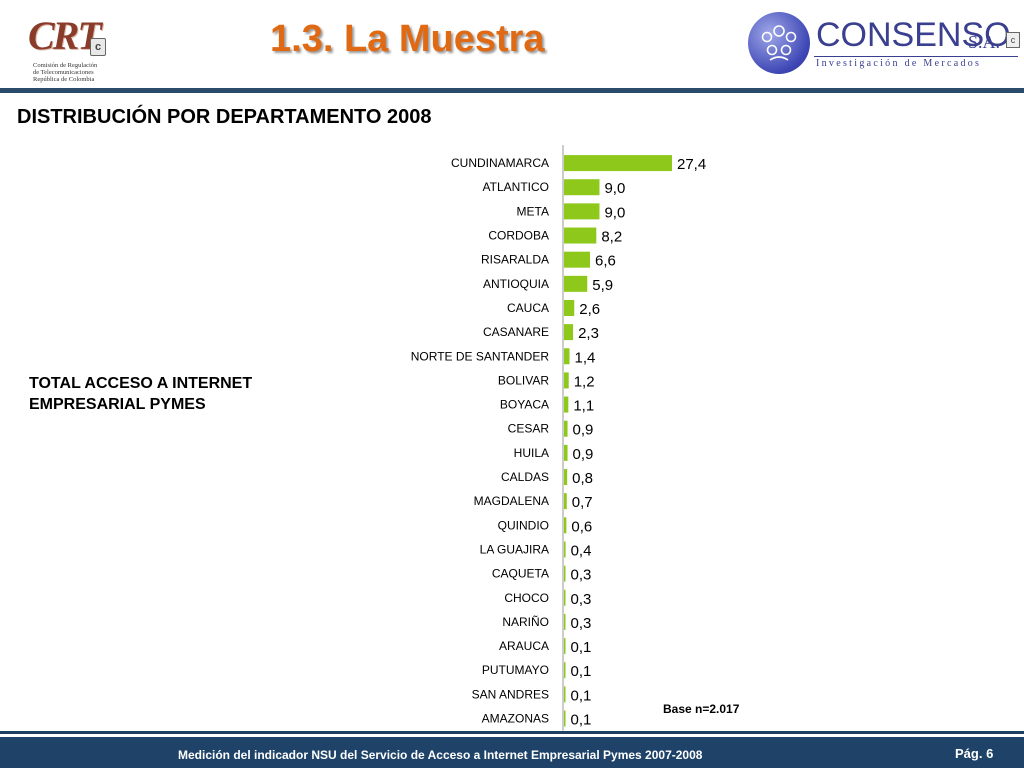 This screenshot has height=768, width=1024. What do you see at coordinates (516, 332) in the screenshot?
I see `category-label: CASANARE` at bounding box center [516, 332].